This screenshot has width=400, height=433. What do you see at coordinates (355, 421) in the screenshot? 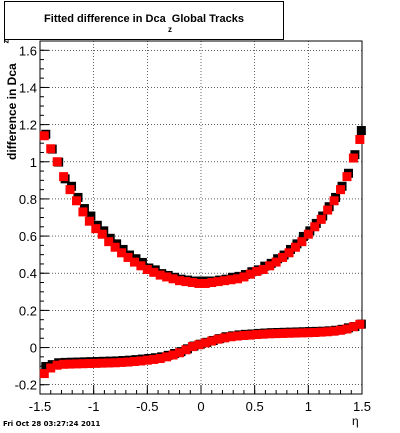
I see `x-axis-label: η` at bounding box center [355, 421].